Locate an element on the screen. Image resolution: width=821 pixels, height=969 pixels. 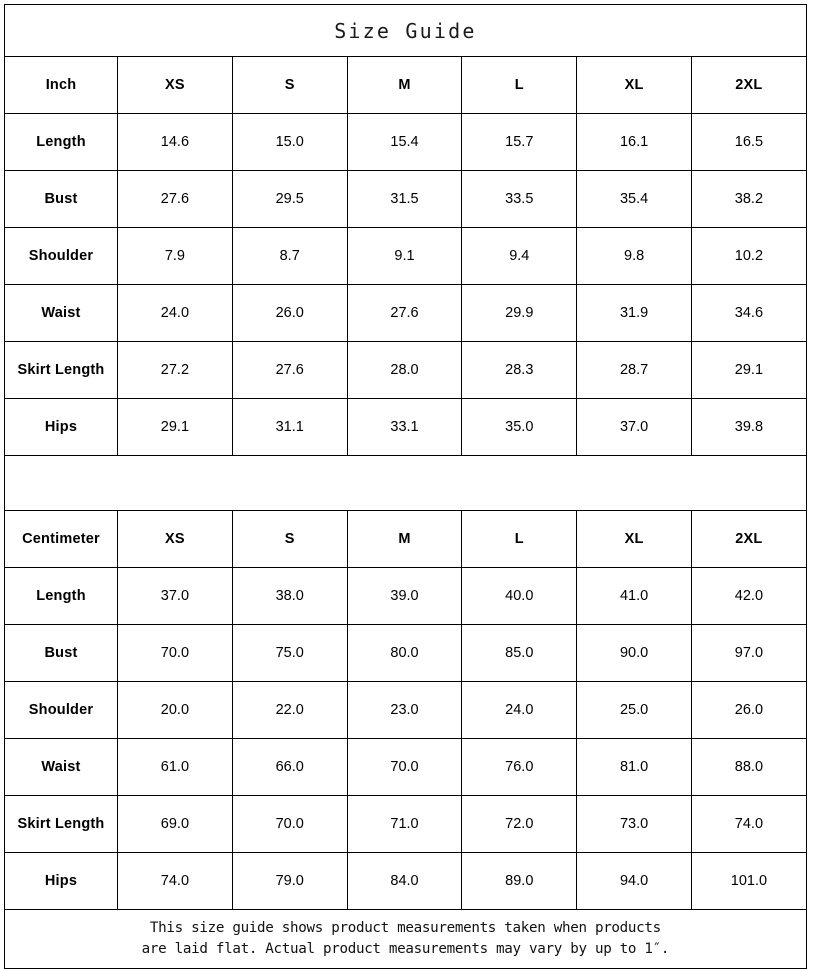
measurement-cell: 14.6 is located at coordinates (175, 142).